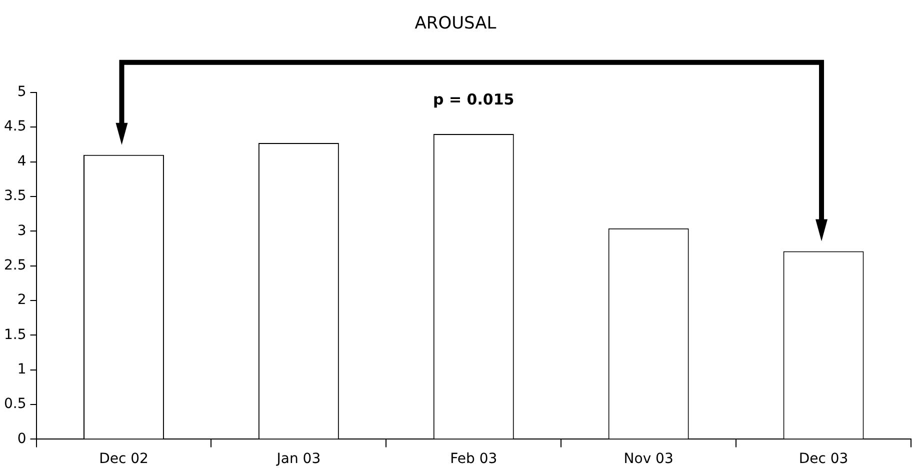 The height and width of the screenshot is (472, 915). I want to click on y-tick-label: 5, so click(21, 92).